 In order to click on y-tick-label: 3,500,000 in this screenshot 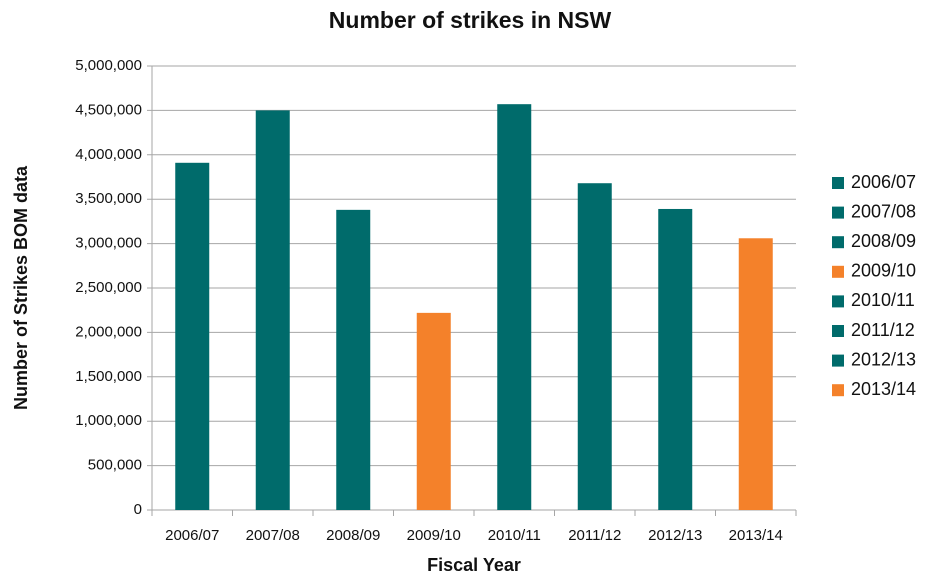, I will do `click(108, 198)`.